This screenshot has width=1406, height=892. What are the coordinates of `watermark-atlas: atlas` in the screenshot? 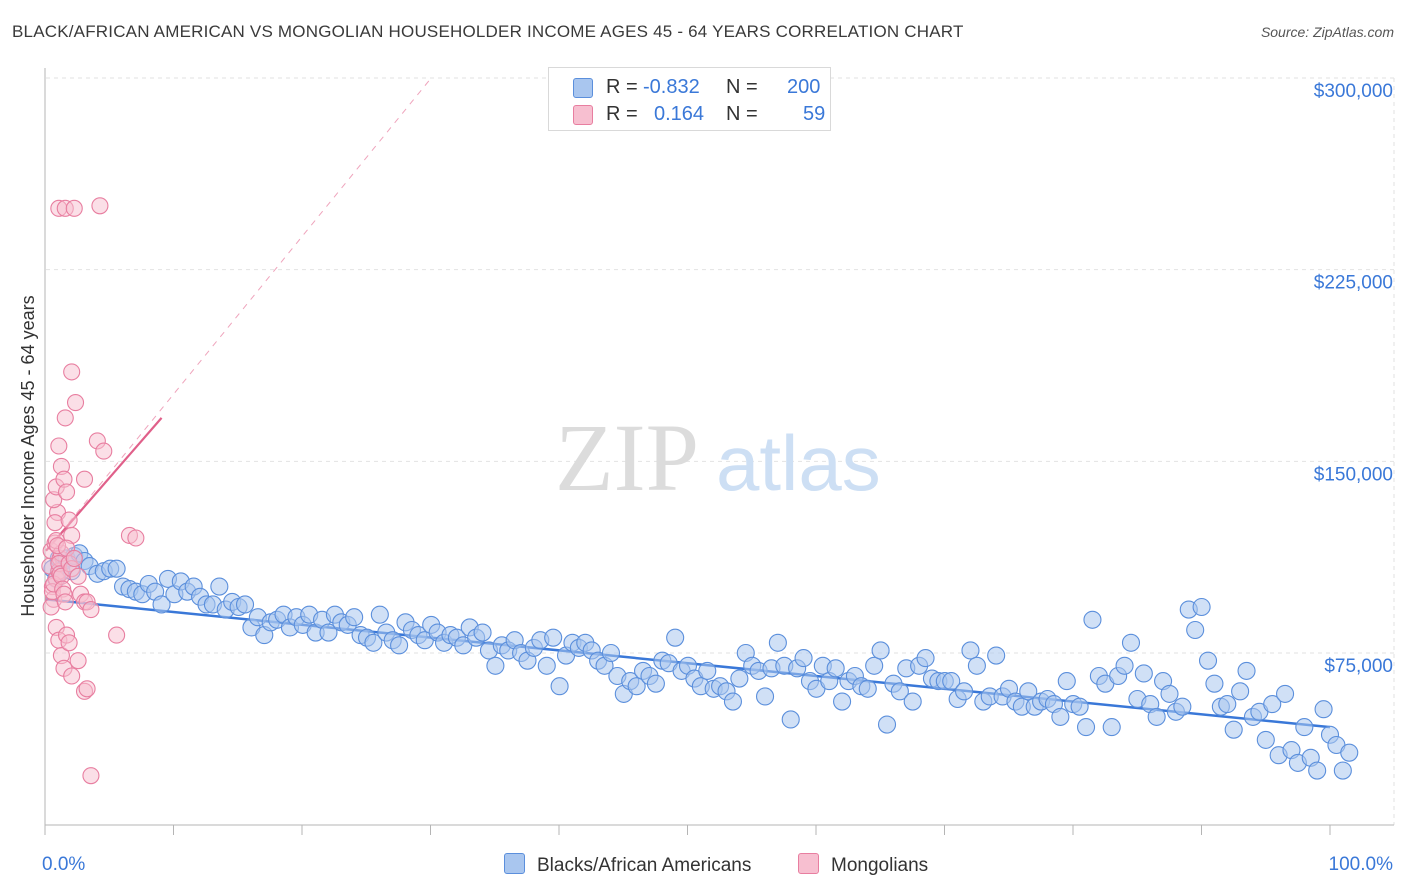 It's located at (798, 463).